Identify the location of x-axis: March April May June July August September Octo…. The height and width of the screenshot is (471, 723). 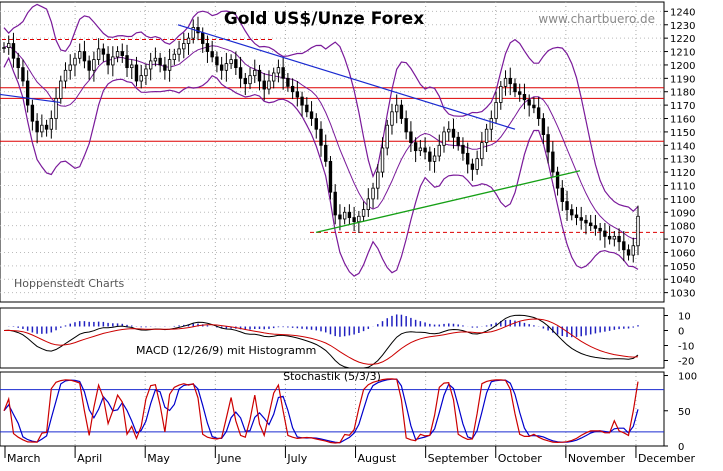
(348, 455).